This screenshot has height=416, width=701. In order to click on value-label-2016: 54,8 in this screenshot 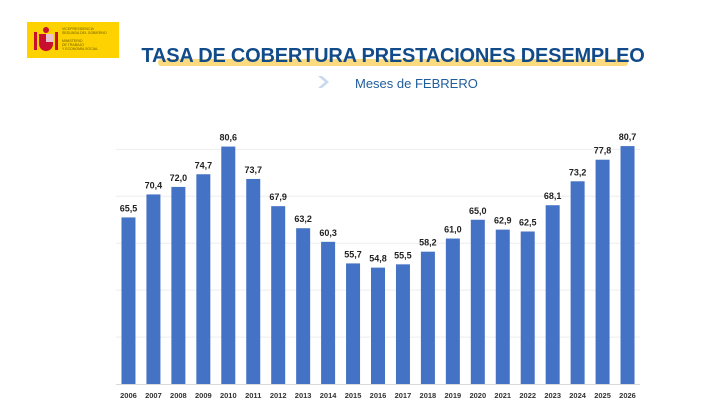, I will do `click(378, 259)`.